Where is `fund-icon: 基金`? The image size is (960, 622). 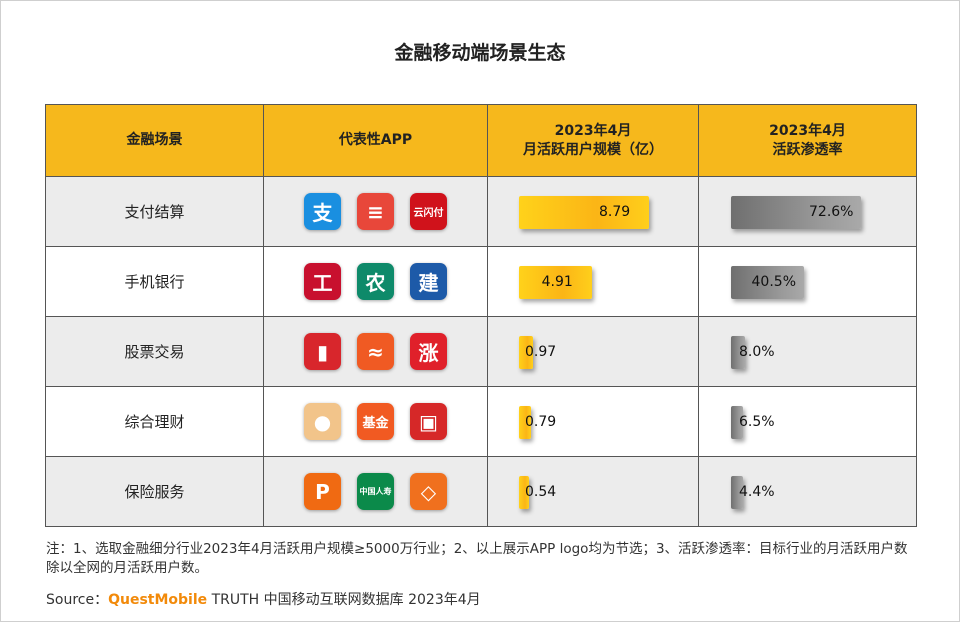 fund-icon: 基金 is located at coordinates (375, 421).